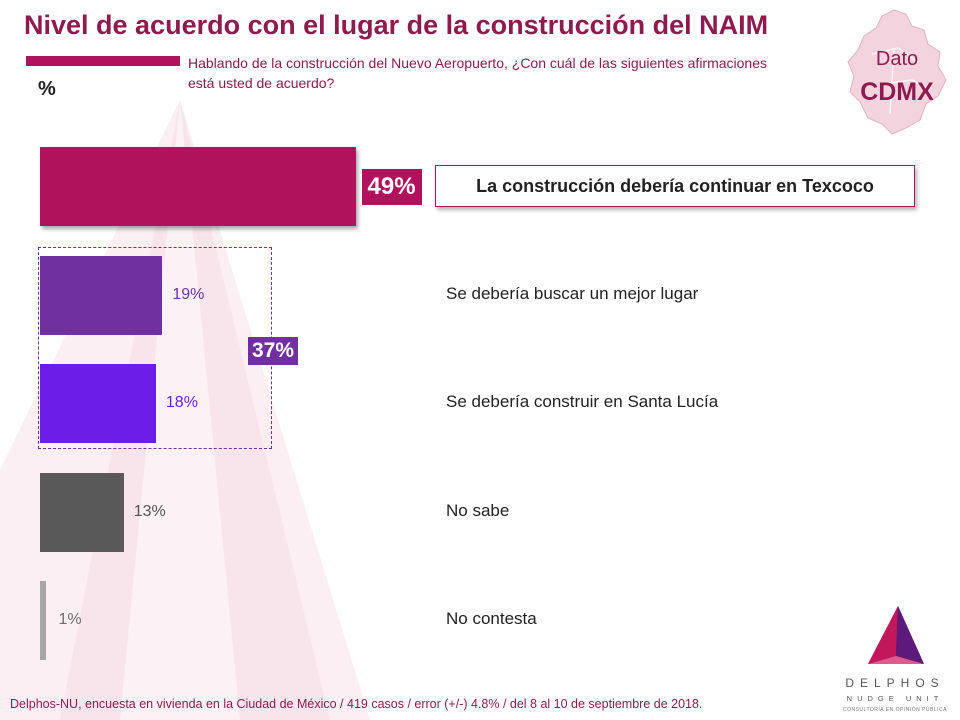  What do you see at coordinates (149, 511) in the screenshot?
I see `value-label-3: 13%` at bounding box center [149, 511].